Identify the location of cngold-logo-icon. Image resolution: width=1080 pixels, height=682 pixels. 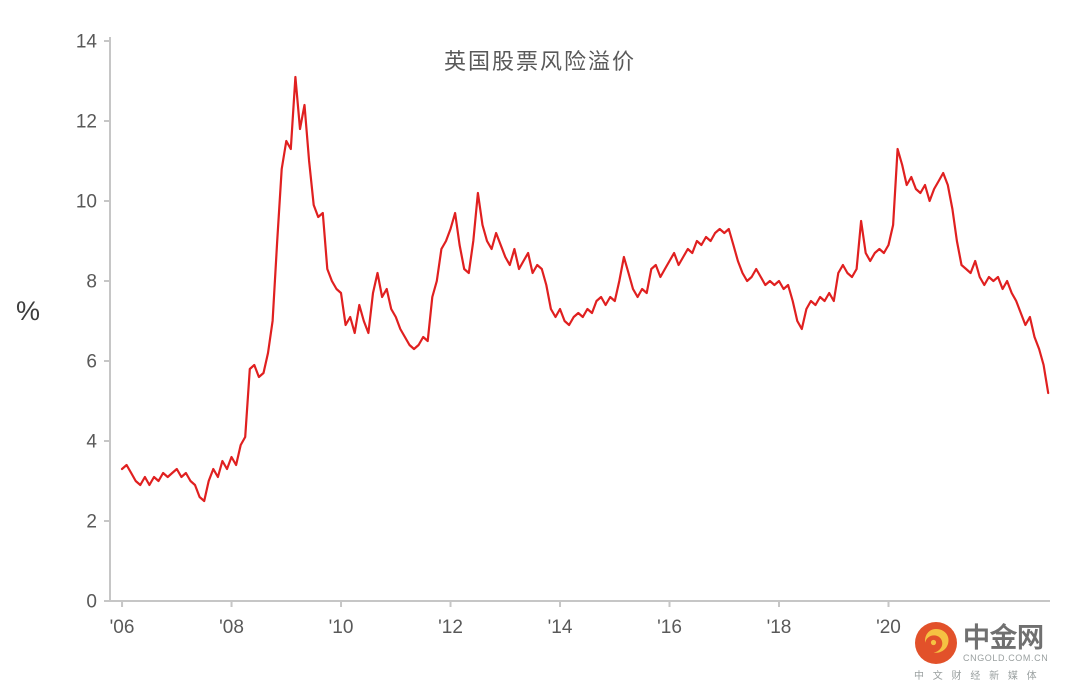
(936, 643).